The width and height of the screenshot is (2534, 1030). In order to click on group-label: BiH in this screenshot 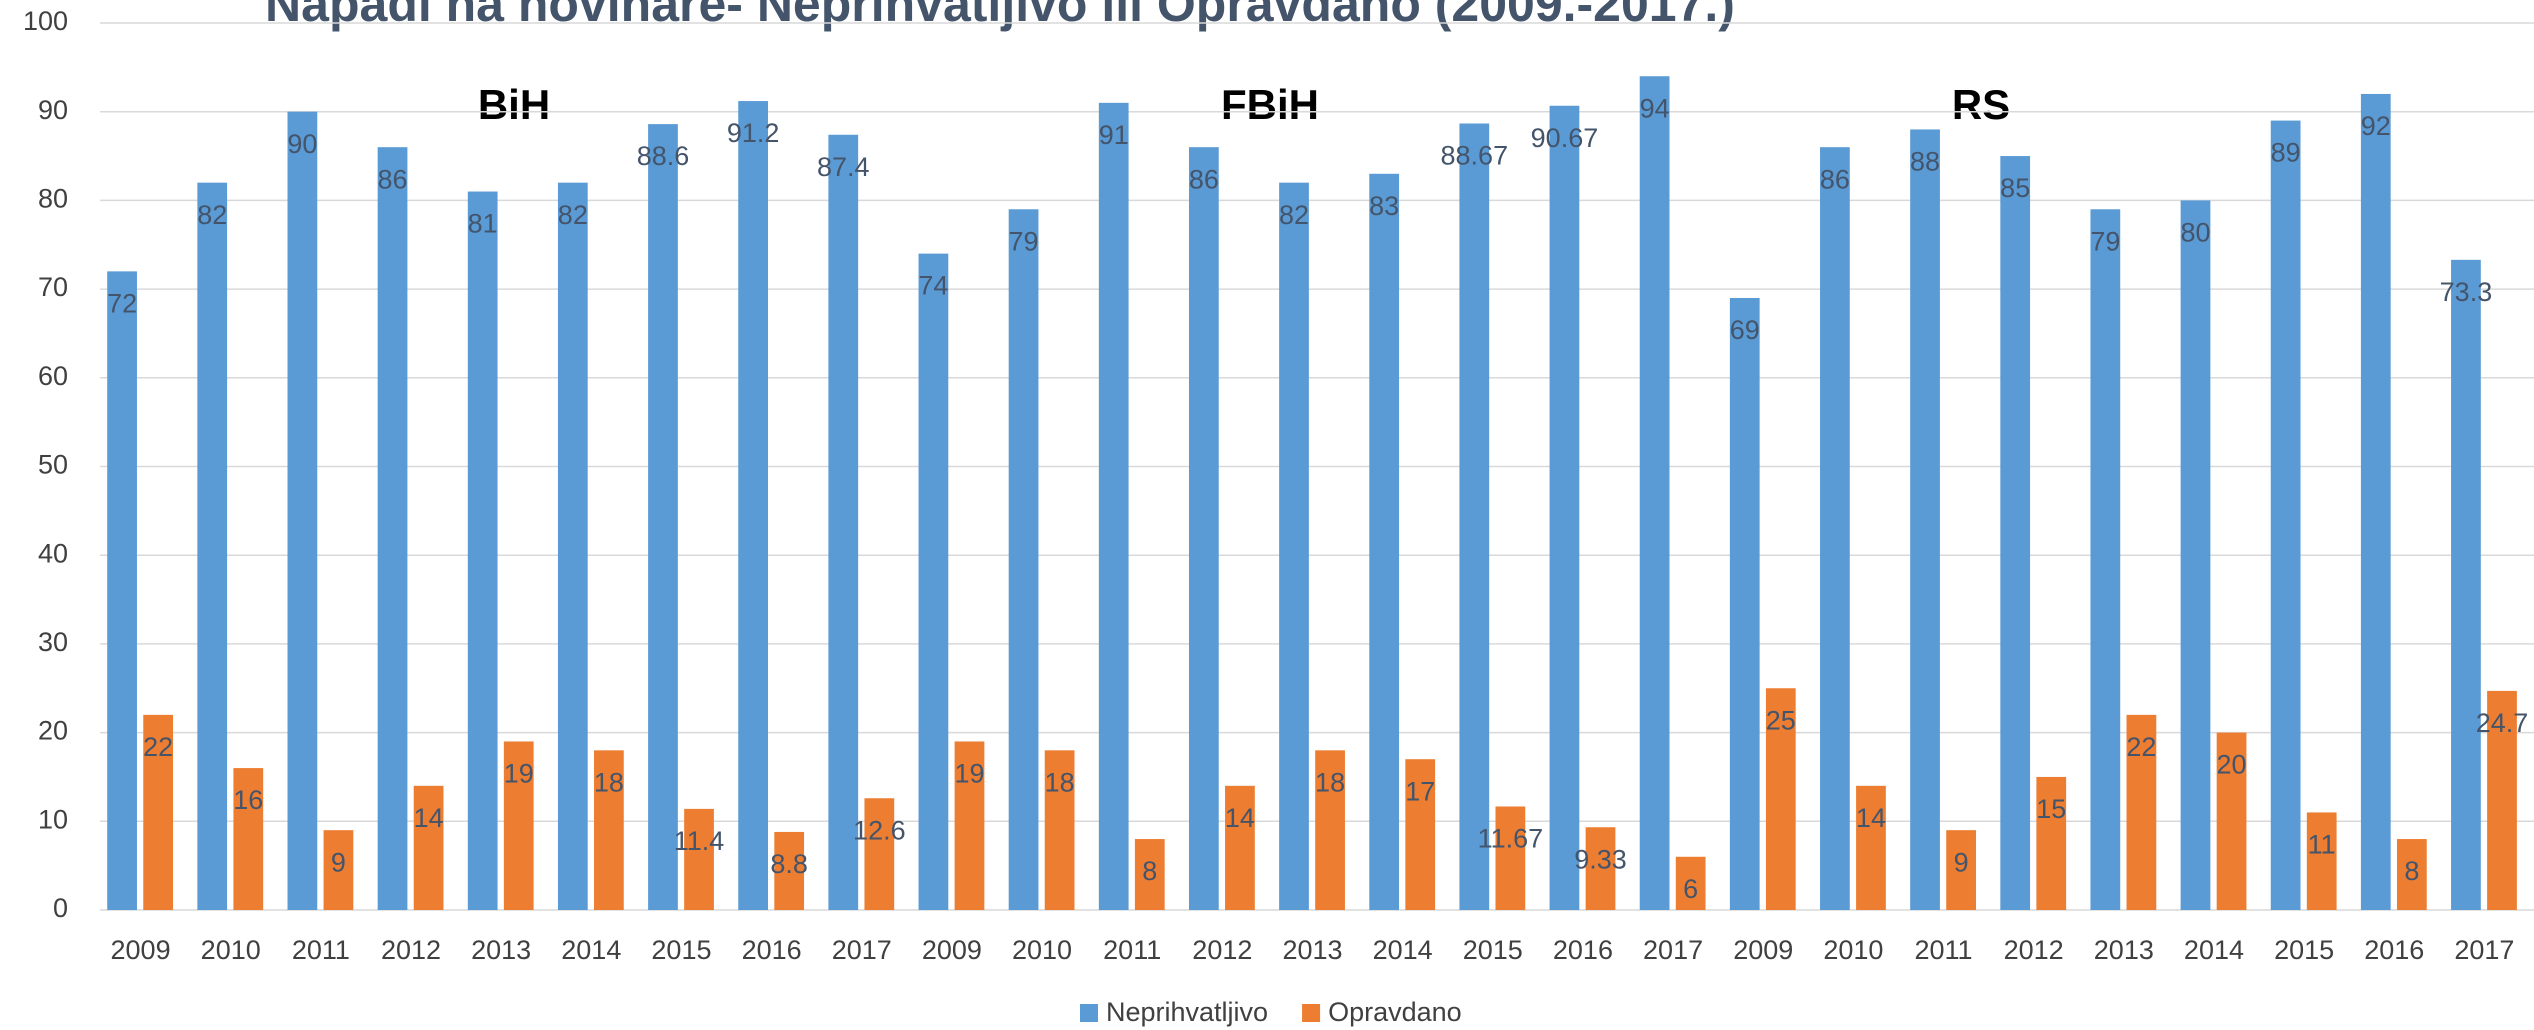, I will do `click(514, 104)`.